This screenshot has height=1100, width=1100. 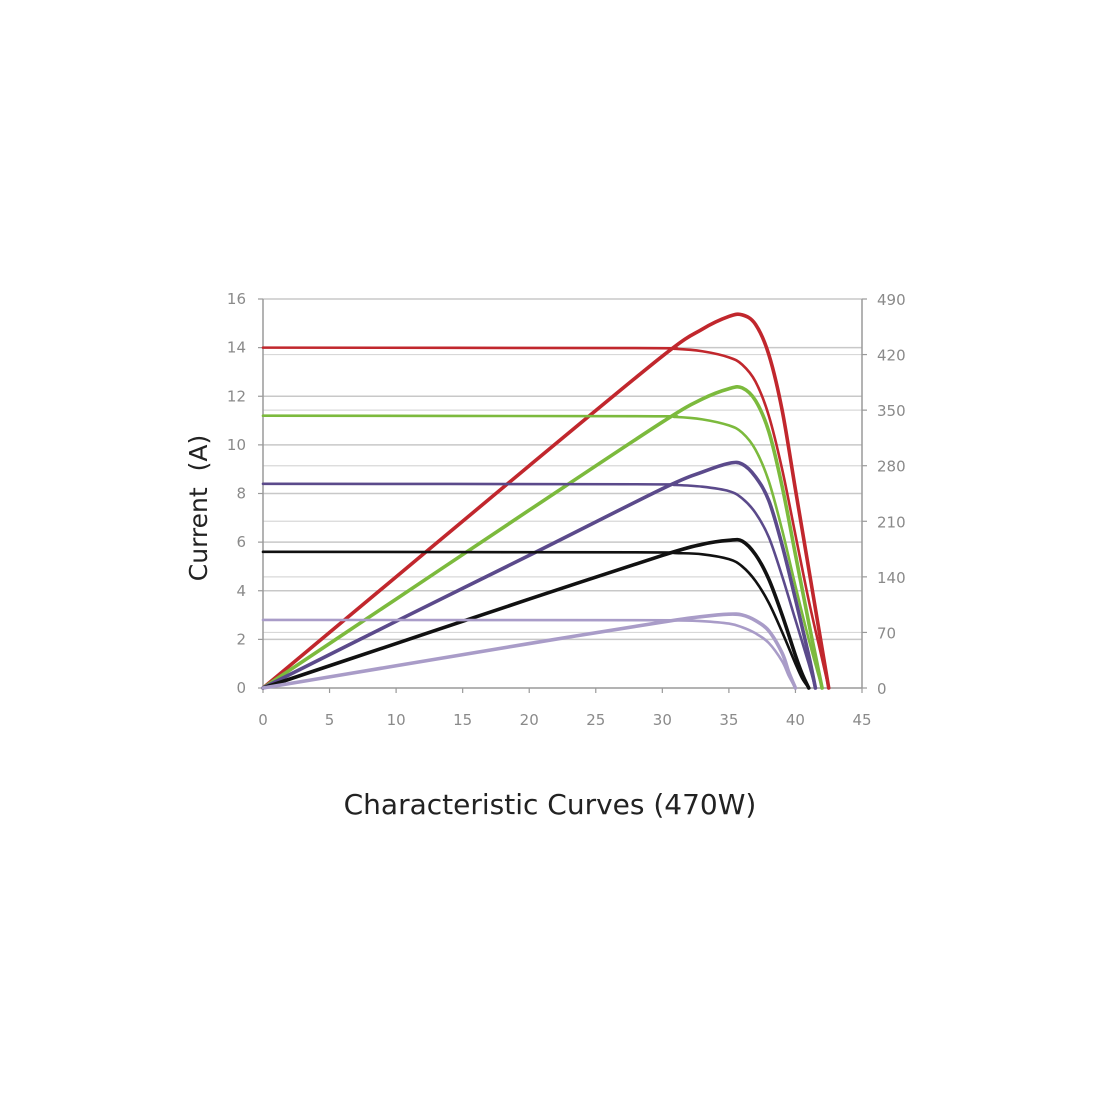 I want to click on y-tick-label-3: 6, so click(x=241, y=542).